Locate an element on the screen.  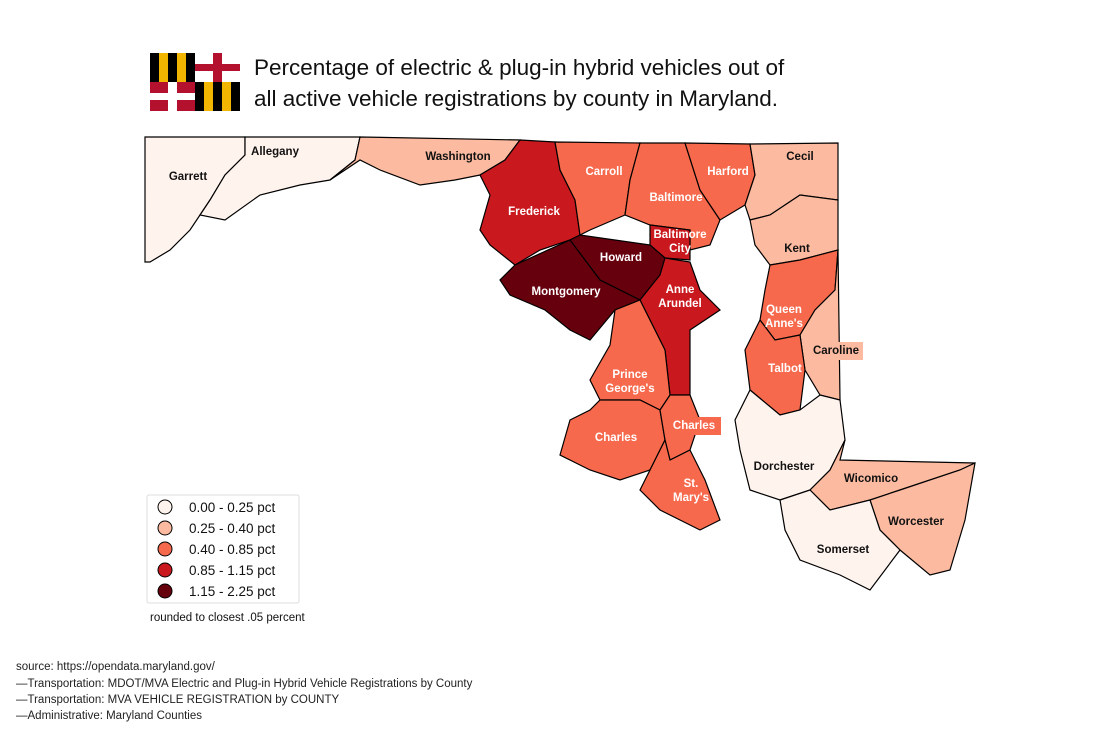
county-label: Anne is located at coordinates (680, 290).